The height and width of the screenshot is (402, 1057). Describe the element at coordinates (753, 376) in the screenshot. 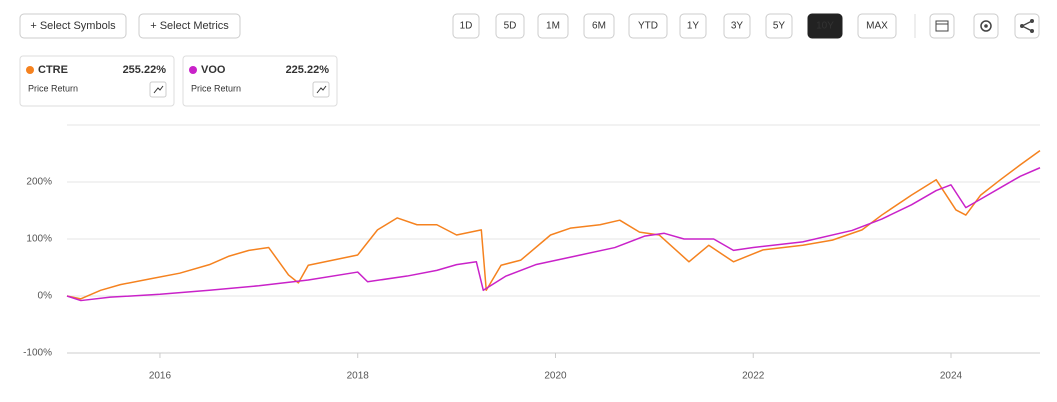

I see `x-tick-label: 2022` at that location.